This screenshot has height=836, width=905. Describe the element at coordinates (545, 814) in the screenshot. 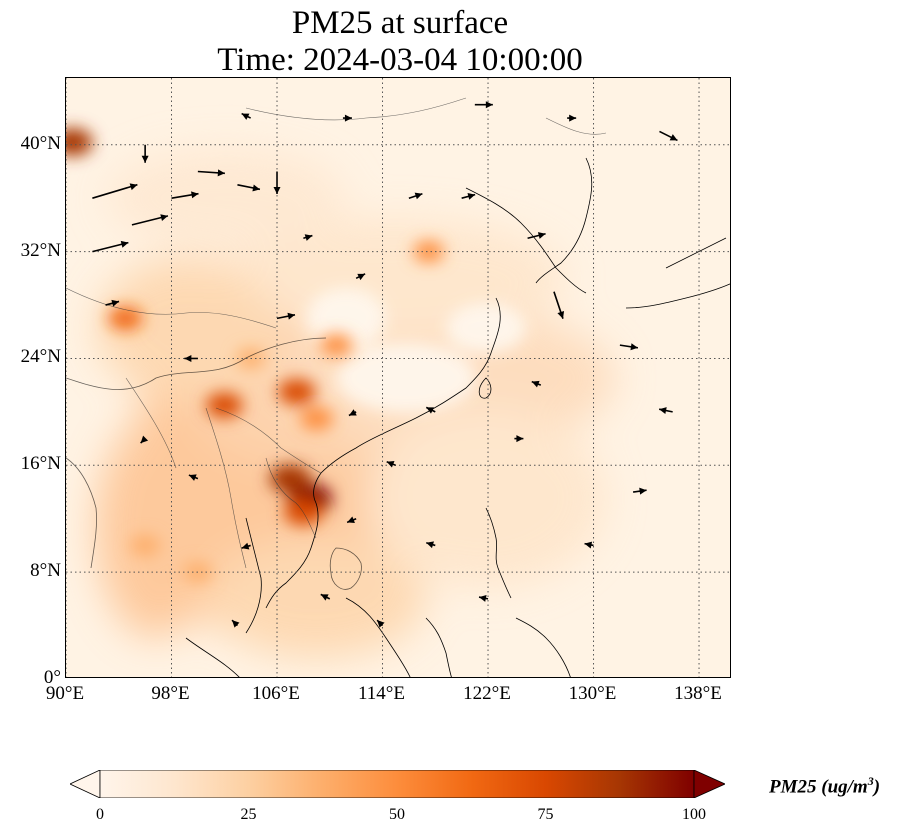

I see `colorbar-tick-label: 75` at that location.